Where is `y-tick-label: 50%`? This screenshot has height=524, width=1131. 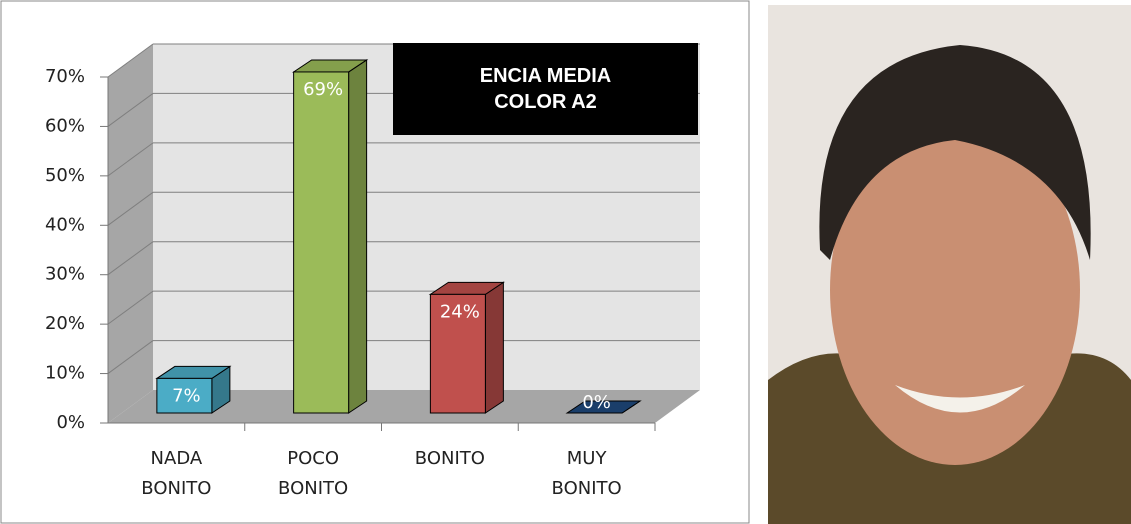
y-tick-label: 50% is located at coordinates (65, 175).